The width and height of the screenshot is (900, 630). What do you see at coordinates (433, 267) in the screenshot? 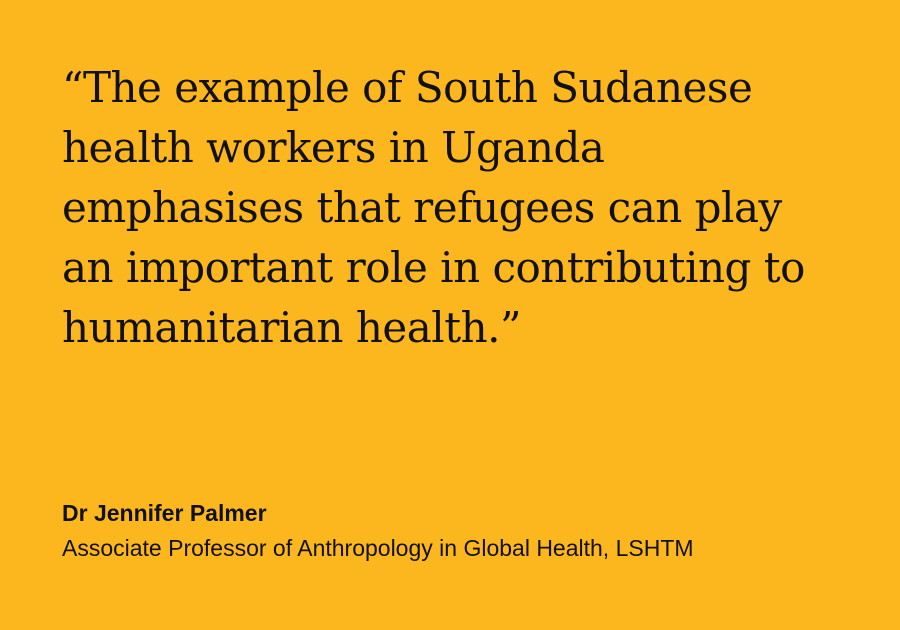
I see `quote-line: an important role in contributing to` at bounding box center [433, 267].